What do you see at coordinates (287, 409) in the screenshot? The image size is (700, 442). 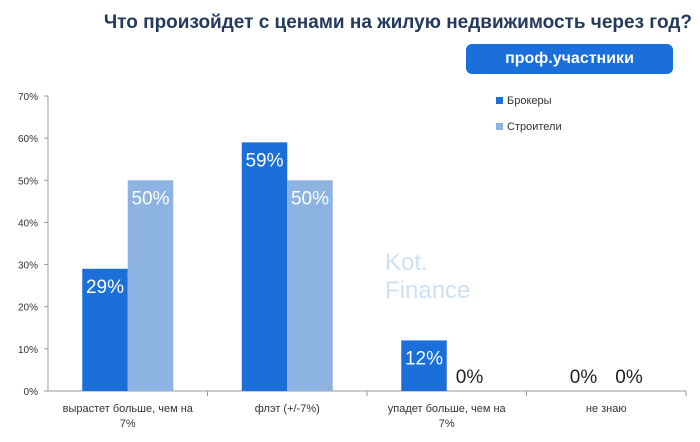 I see `x-tick-label: флэт (+/-7%)` at bounding box center [287, 409].